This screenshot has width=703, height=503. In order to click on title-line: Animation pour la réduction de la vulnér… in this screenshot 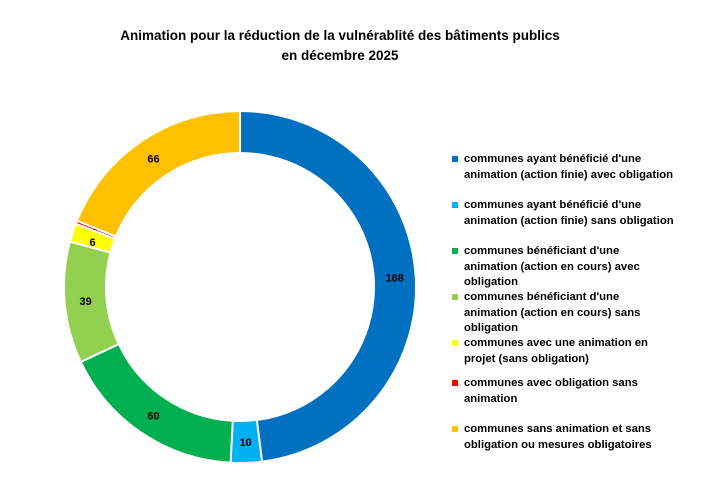, I will do `click(340, 35)`.